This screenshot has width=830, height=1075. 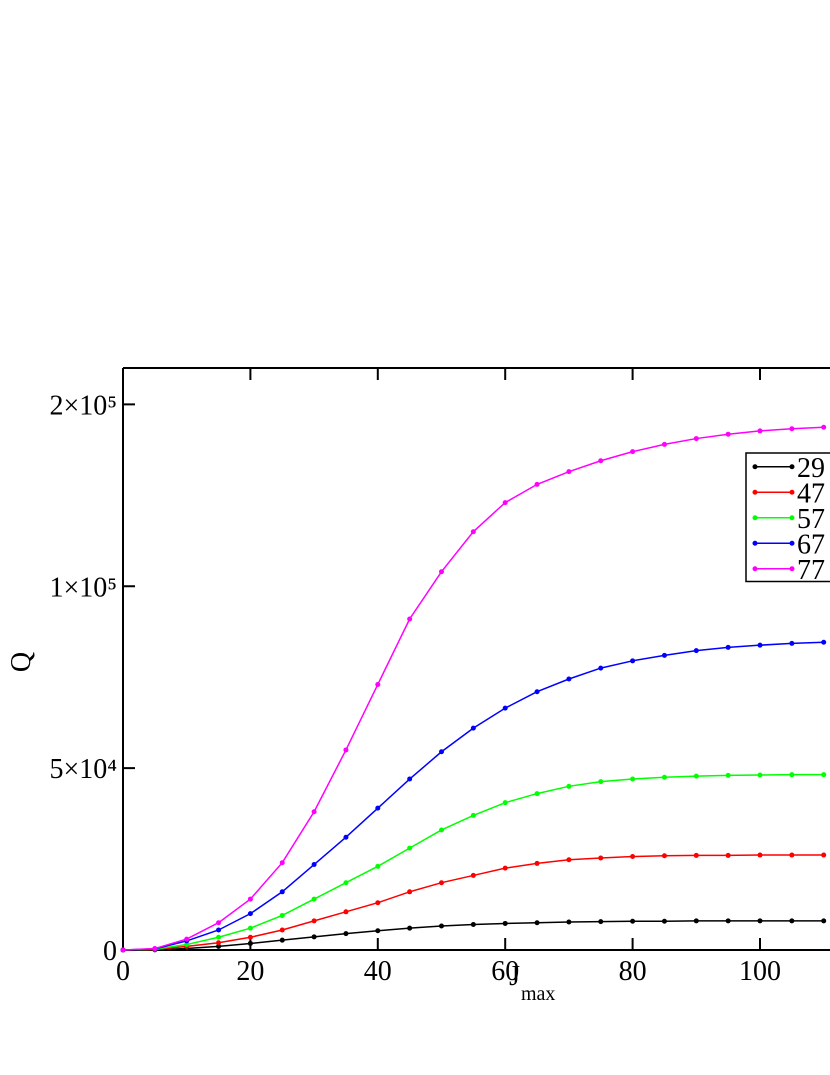 I want to click on x-tick-label: 100, so click(x=760, y=971).